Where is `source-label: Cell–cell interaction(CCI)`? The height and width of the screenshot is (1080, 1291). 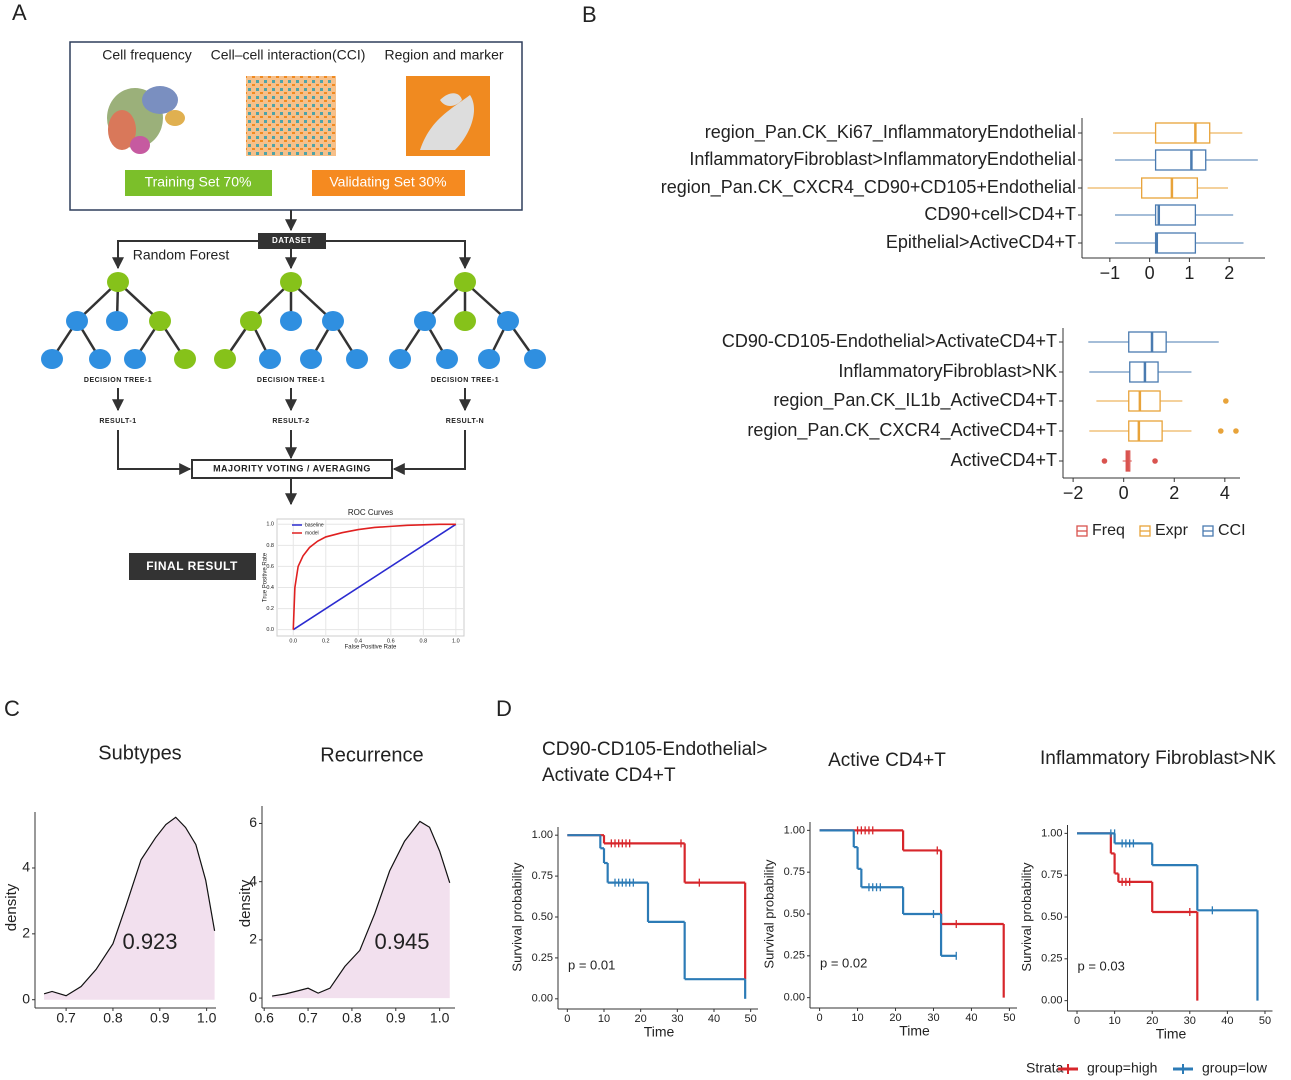 source-label: Cell–cell interaction(CCI) is located at coordinates (288, 55).